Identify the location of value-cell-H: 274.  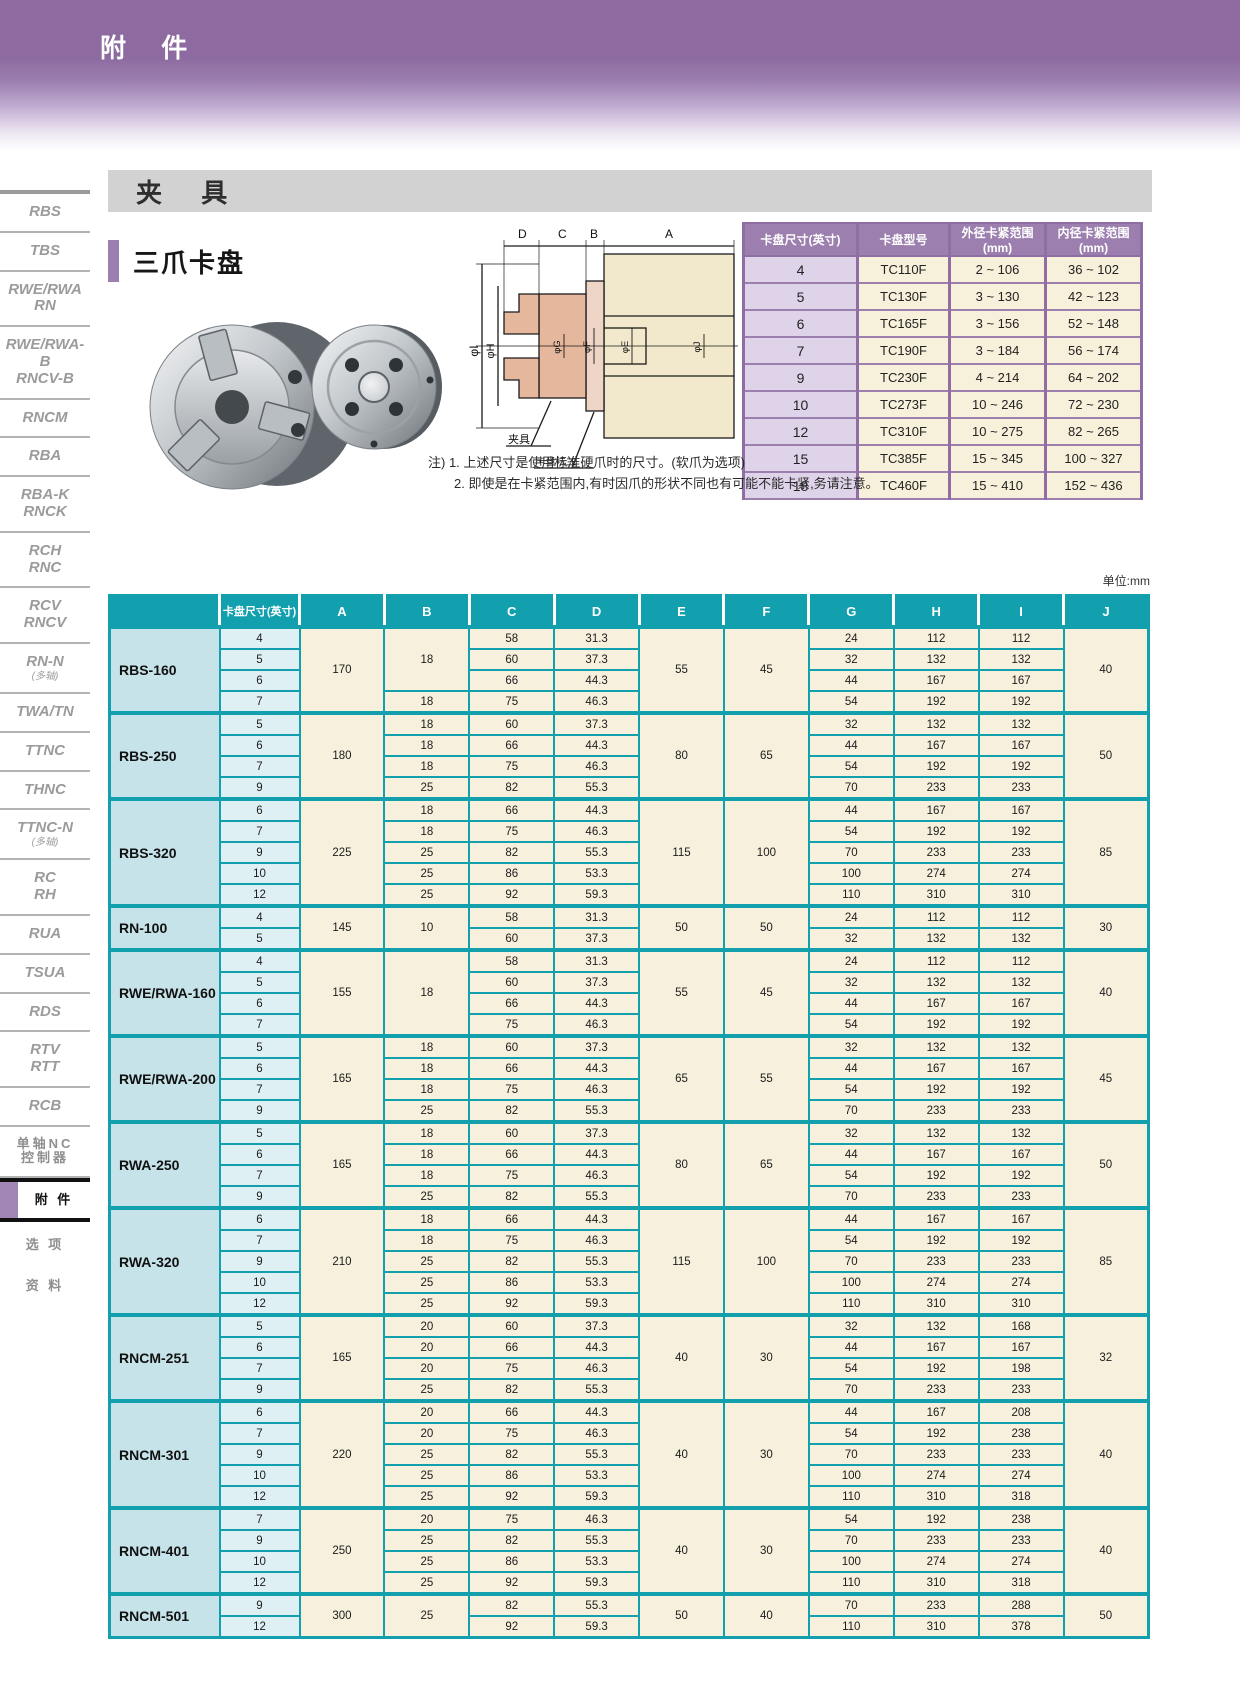
(936, 1561).